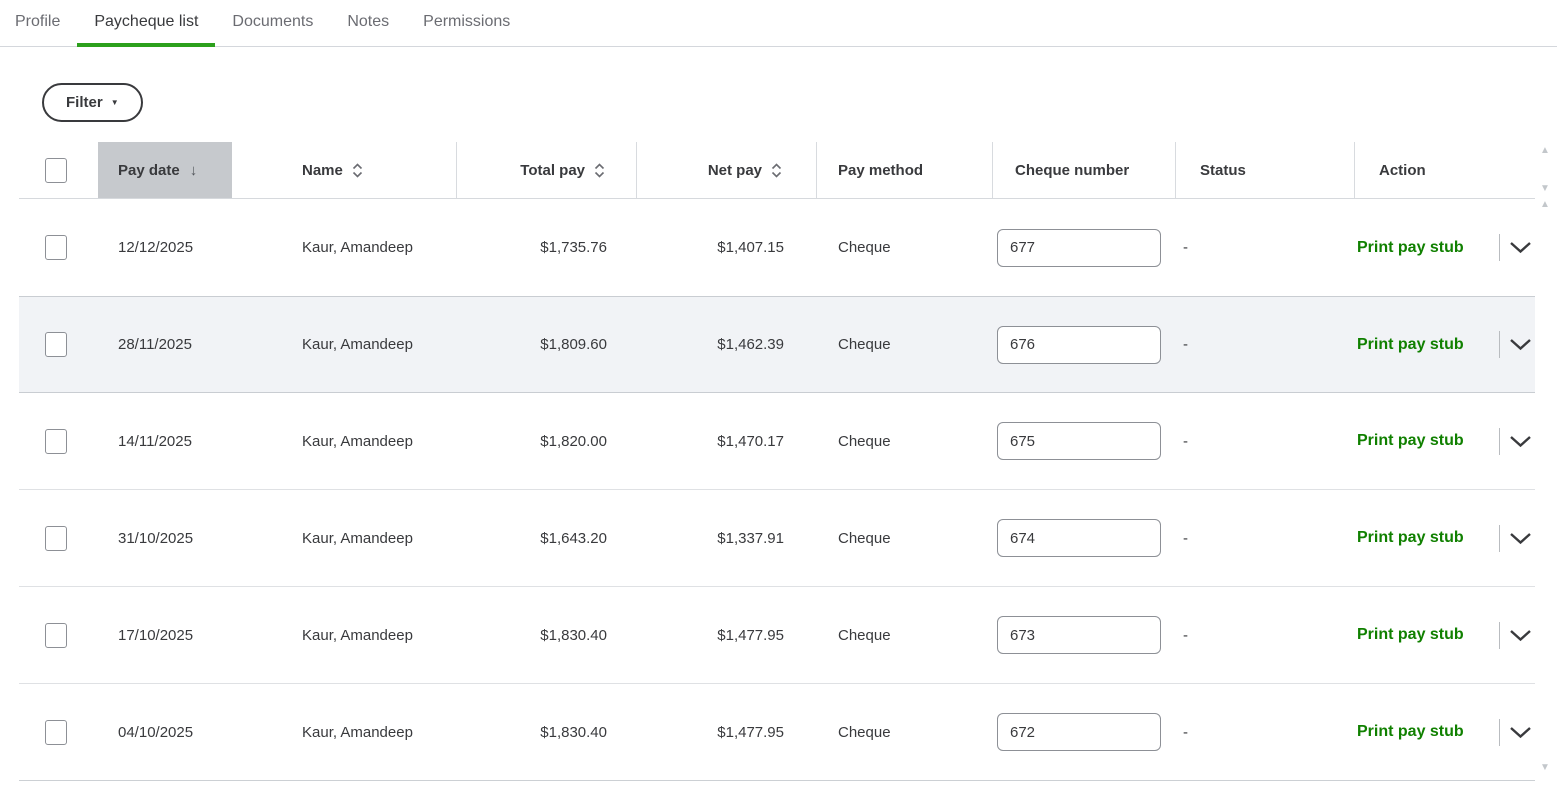  What do you see at coordinates (193, 170) in the screenshot?
I see `sort-descending-icon: ↓` at bounding box center [193, 170].